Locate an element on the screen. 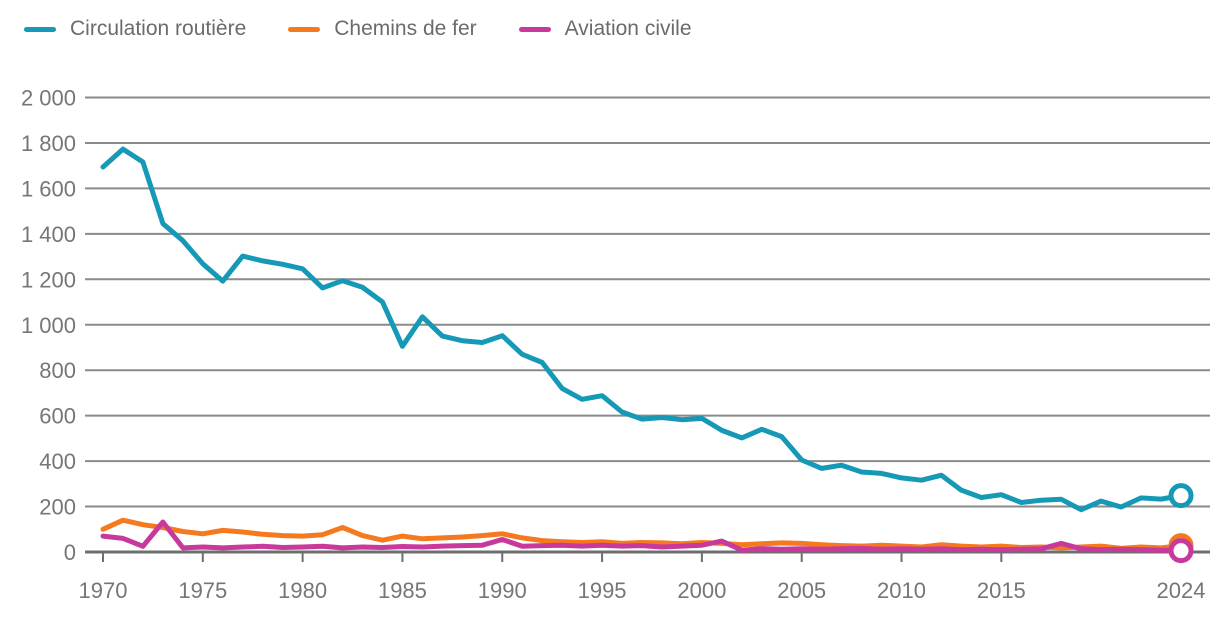 The image size is (1220, 620). y-tick-label: 1 000 is located at coordinates (48, 325).